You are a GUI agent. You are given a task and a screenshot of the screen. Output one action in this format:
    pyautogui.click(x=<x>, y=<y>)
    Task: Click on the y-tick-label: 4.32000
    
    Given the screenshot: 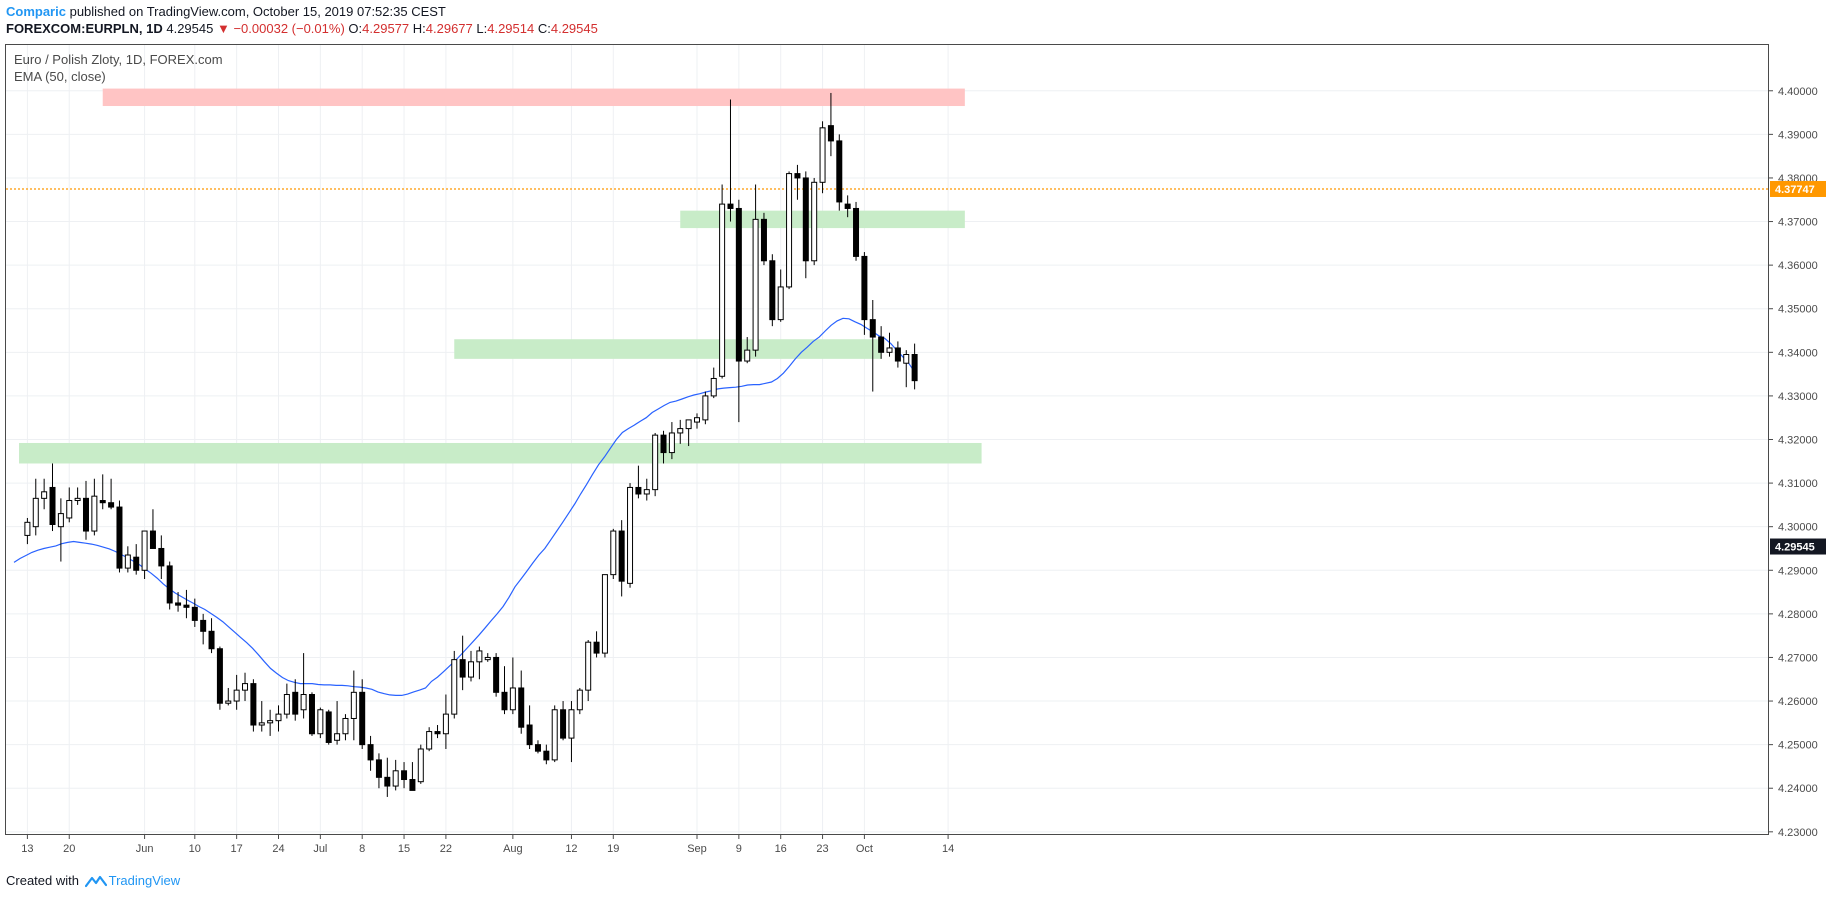 What is the action you would take?
    pyautogui.click(x=1798, y=441)
    